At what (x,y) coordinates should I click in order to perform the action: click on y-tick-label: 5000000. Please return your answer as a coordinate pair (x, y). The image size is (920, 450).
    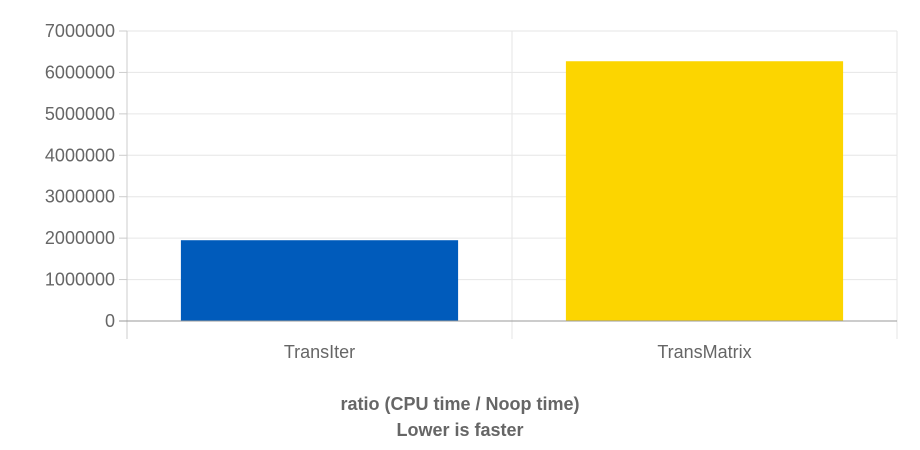
    Looking at the image, I should click on (80, 114).